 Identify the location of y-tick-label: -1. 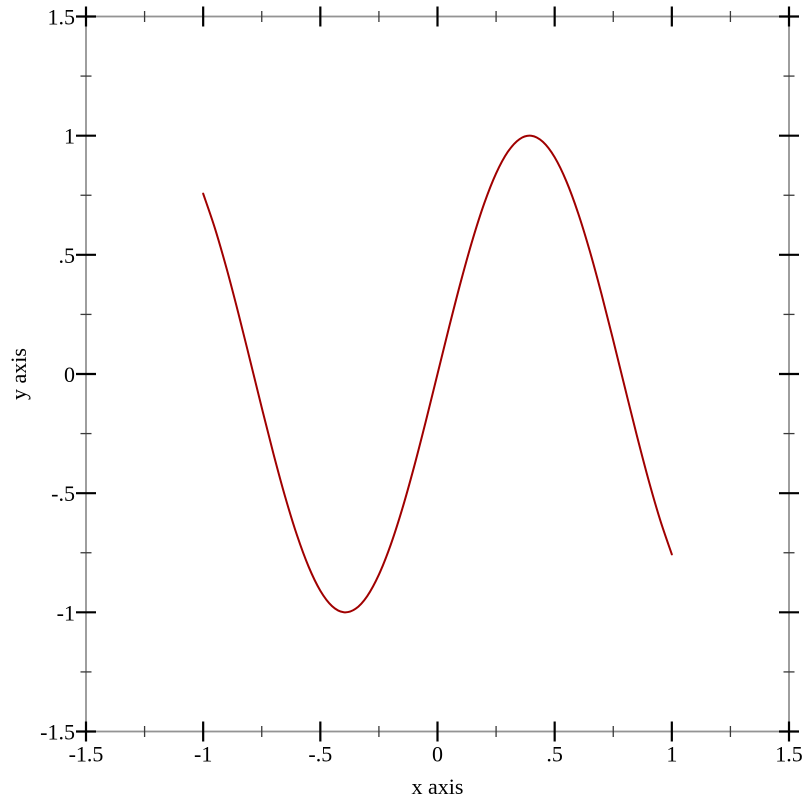
(66, 612).